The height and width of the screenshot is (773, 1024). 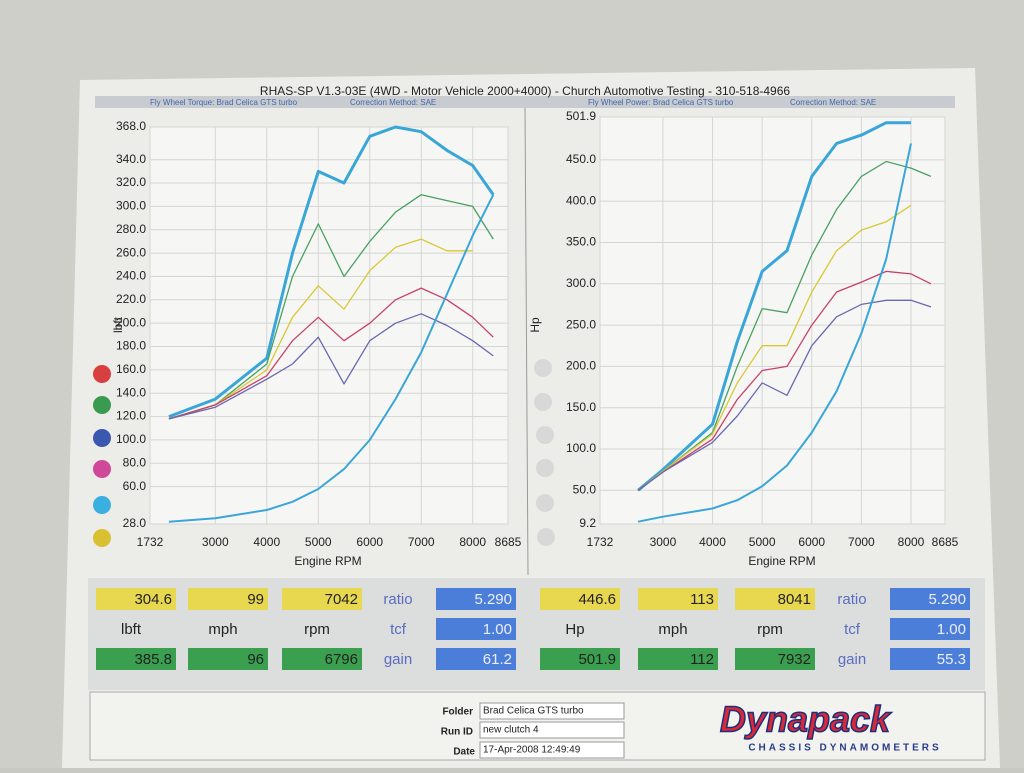 I want to click on table-label: gain, so click(x=852, y=659).